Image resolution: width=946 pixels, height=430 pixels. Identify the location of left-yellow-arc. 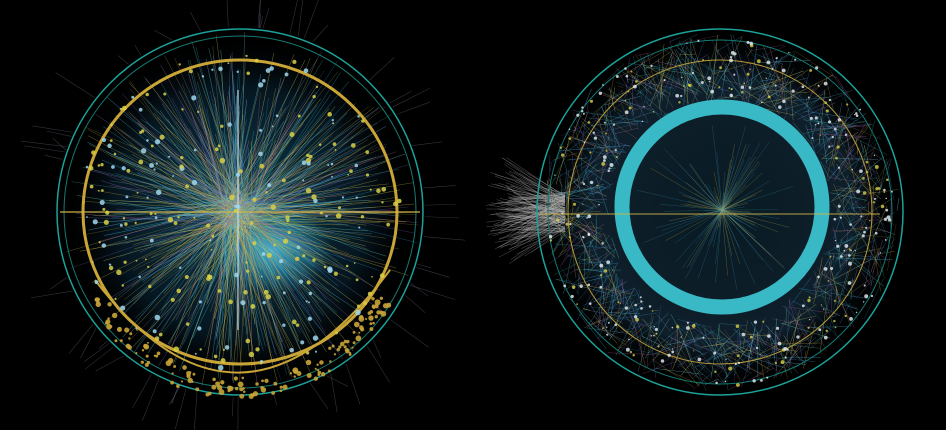
(242, 321).